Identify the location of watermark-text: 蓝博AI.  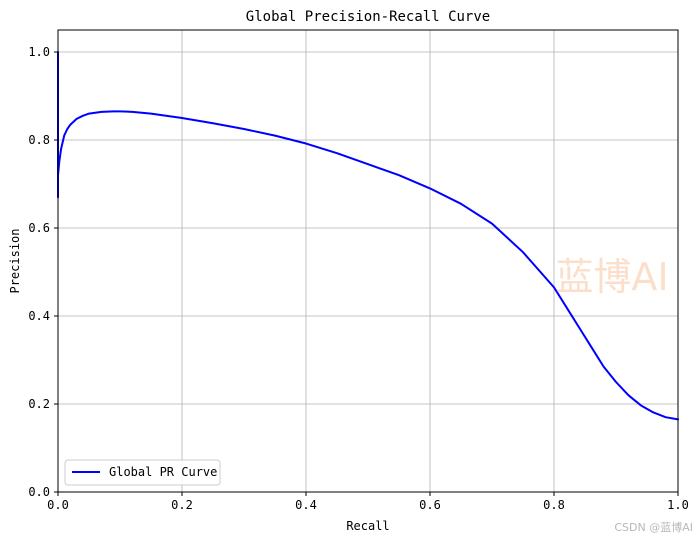
(611, 277).